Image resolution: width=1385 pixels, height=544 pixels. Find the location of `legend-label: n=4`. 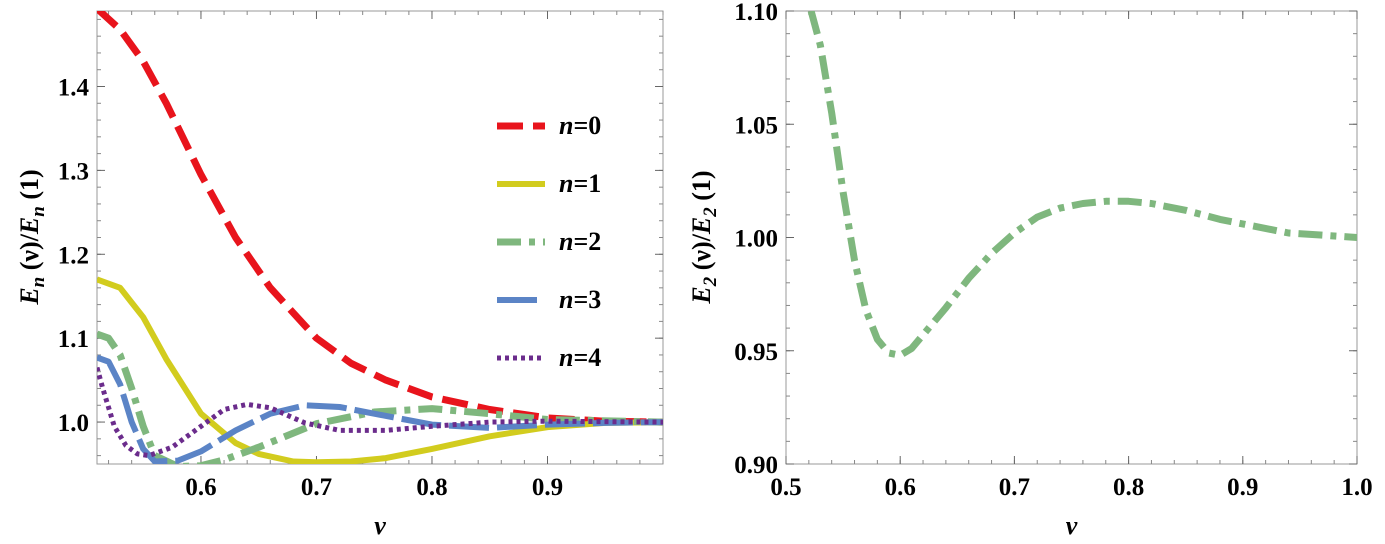

legend-label: n=4 is located at coordinates (580, 357).